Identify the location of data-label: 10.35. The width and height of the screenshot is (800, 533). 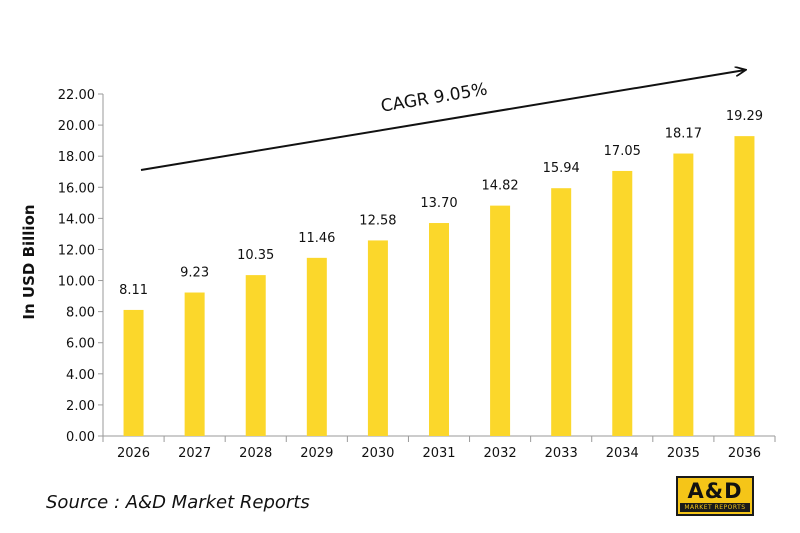
(255, 255).